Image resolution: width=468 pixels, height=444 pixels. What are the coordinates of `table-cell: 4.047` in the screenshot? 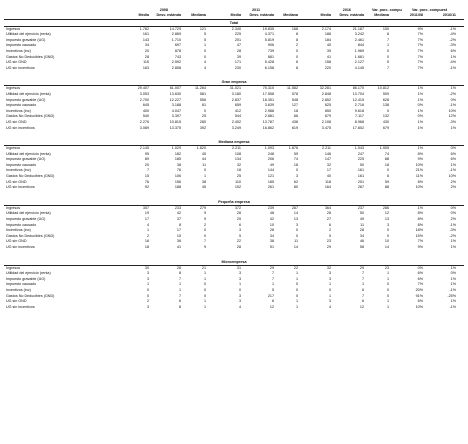 It's located at (176, 110).